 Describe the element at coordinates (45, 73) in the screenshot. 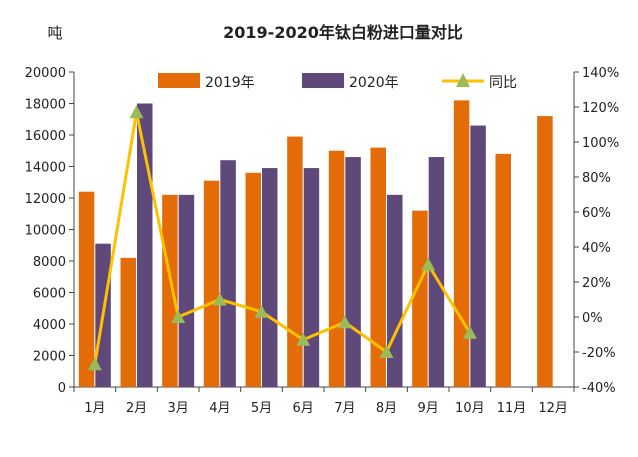

I see `left-tick-label: 20000` at that location.